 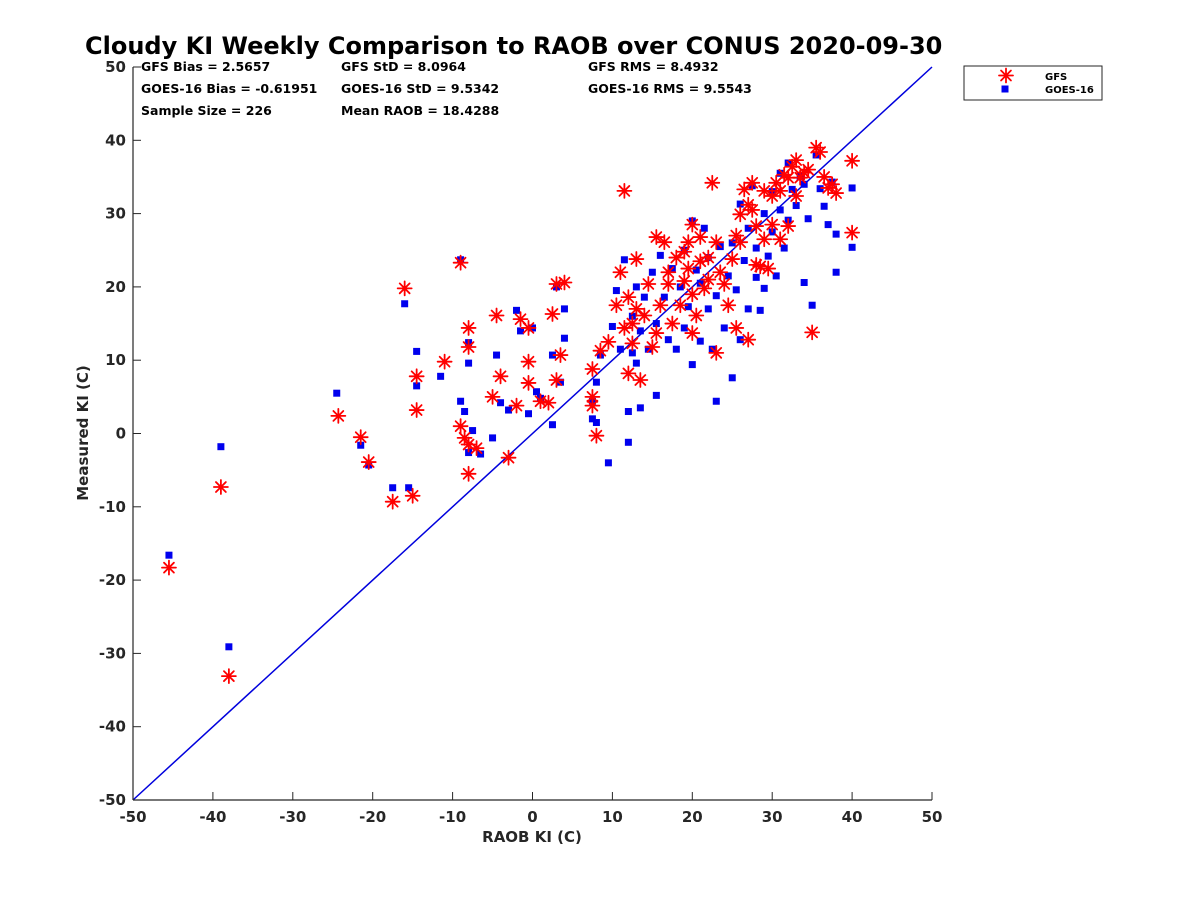 I want to click on stat-mean-raob: Mean RAOB = 18.4288, so click(x=420, y=110).